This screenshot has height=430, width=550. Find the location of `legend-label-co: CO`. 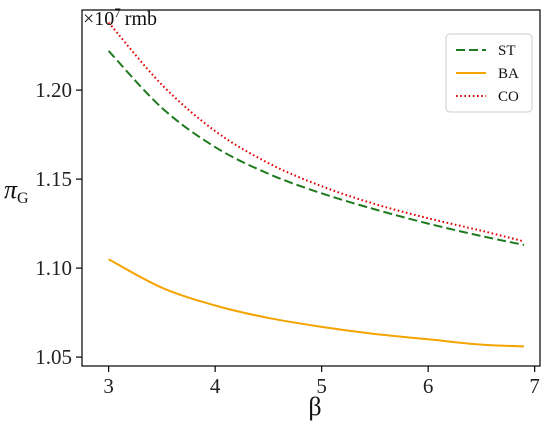

legend-label-co: CO is located at coordinates (508, 97).